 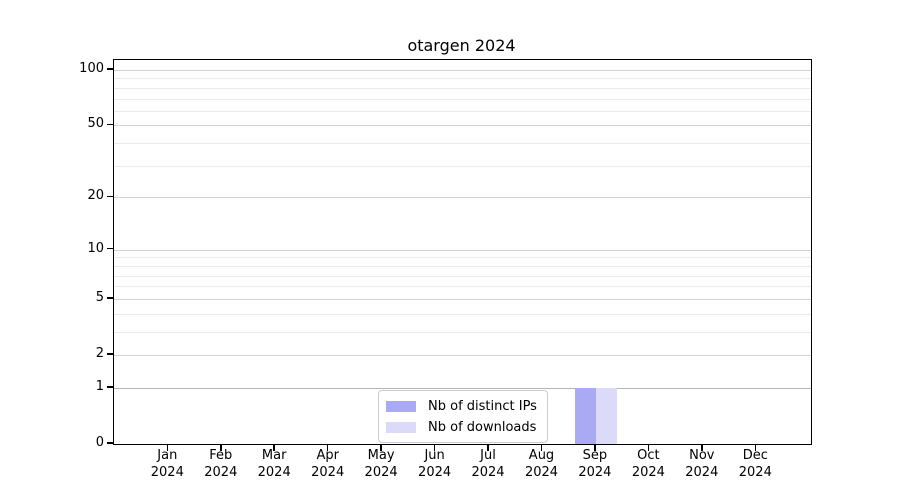 What do you see at coordinates (482, 406) in the screenshot?
I see `legend-label-distinct-ips: Nb of distinct IPs` at bounding box center [482, 406].